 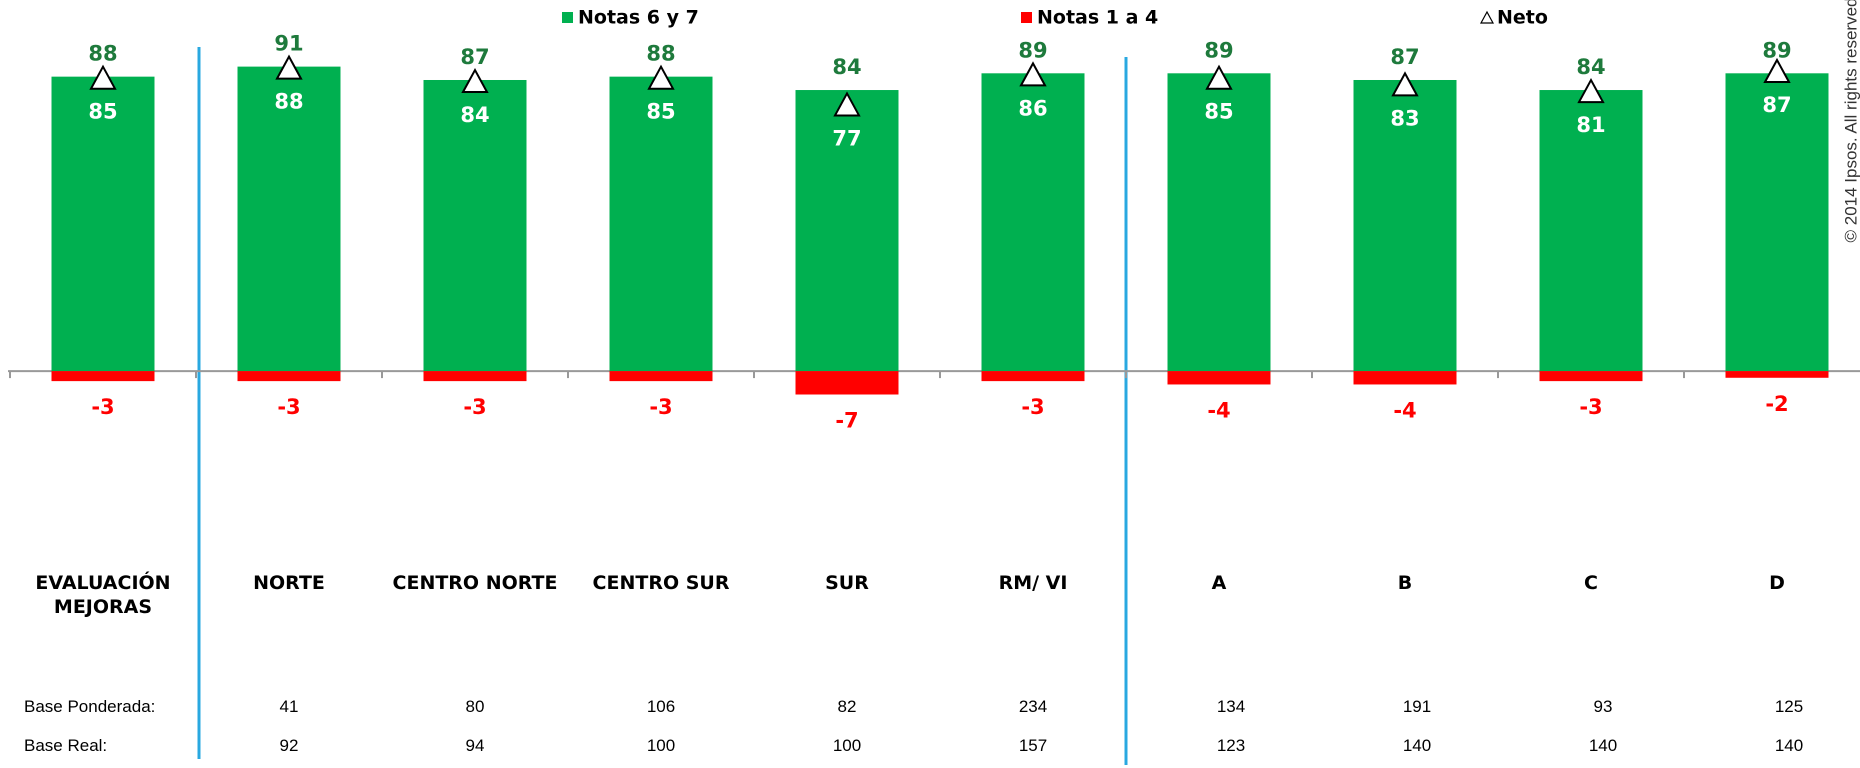 I want to click on neto-label: 83, so click(x=1404, y=118).